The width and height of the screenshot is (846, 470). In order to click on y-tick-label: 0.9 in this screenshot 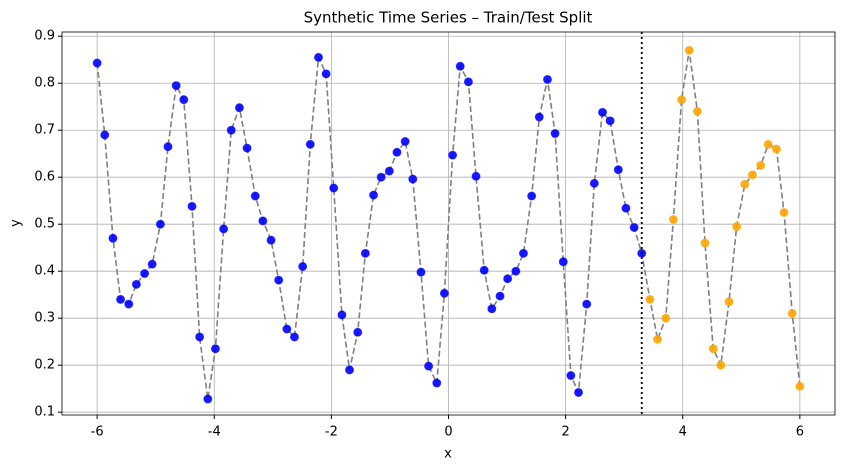, I will do `click(44, 36)`.